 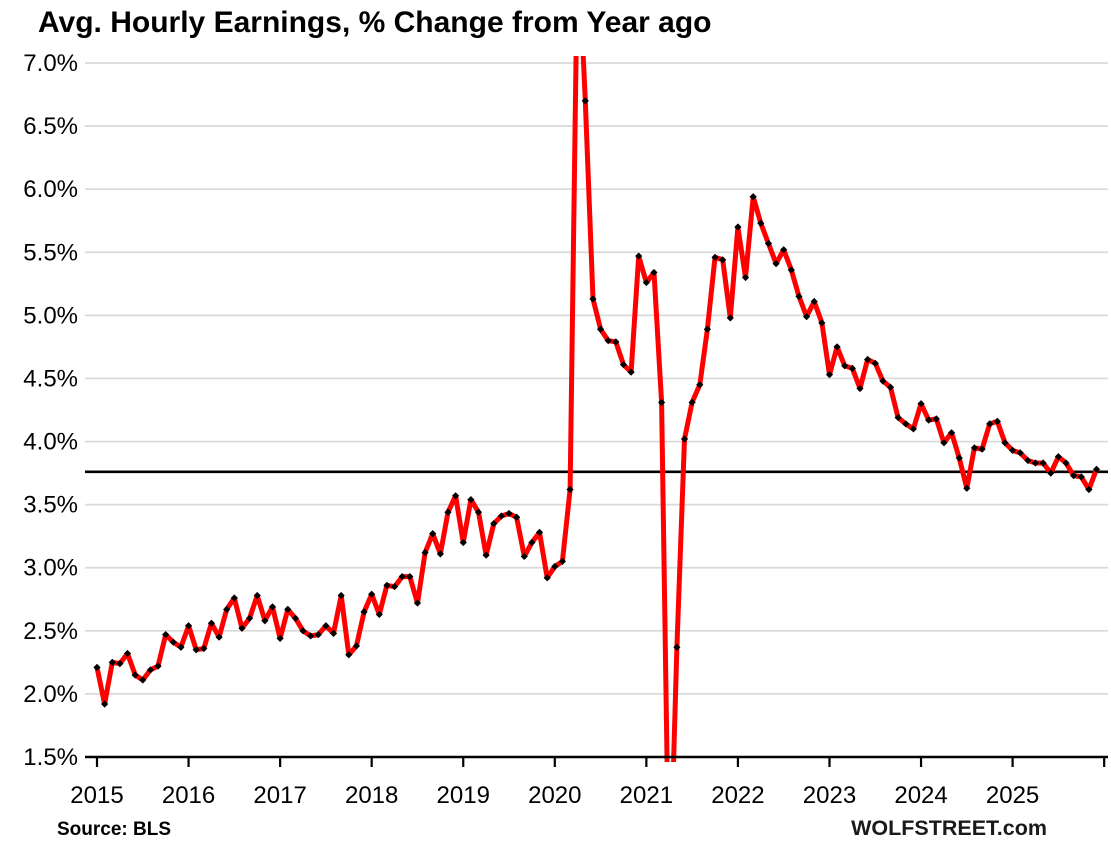 I want to click on x-tick-label: 2021, so click(x=646, y=795).